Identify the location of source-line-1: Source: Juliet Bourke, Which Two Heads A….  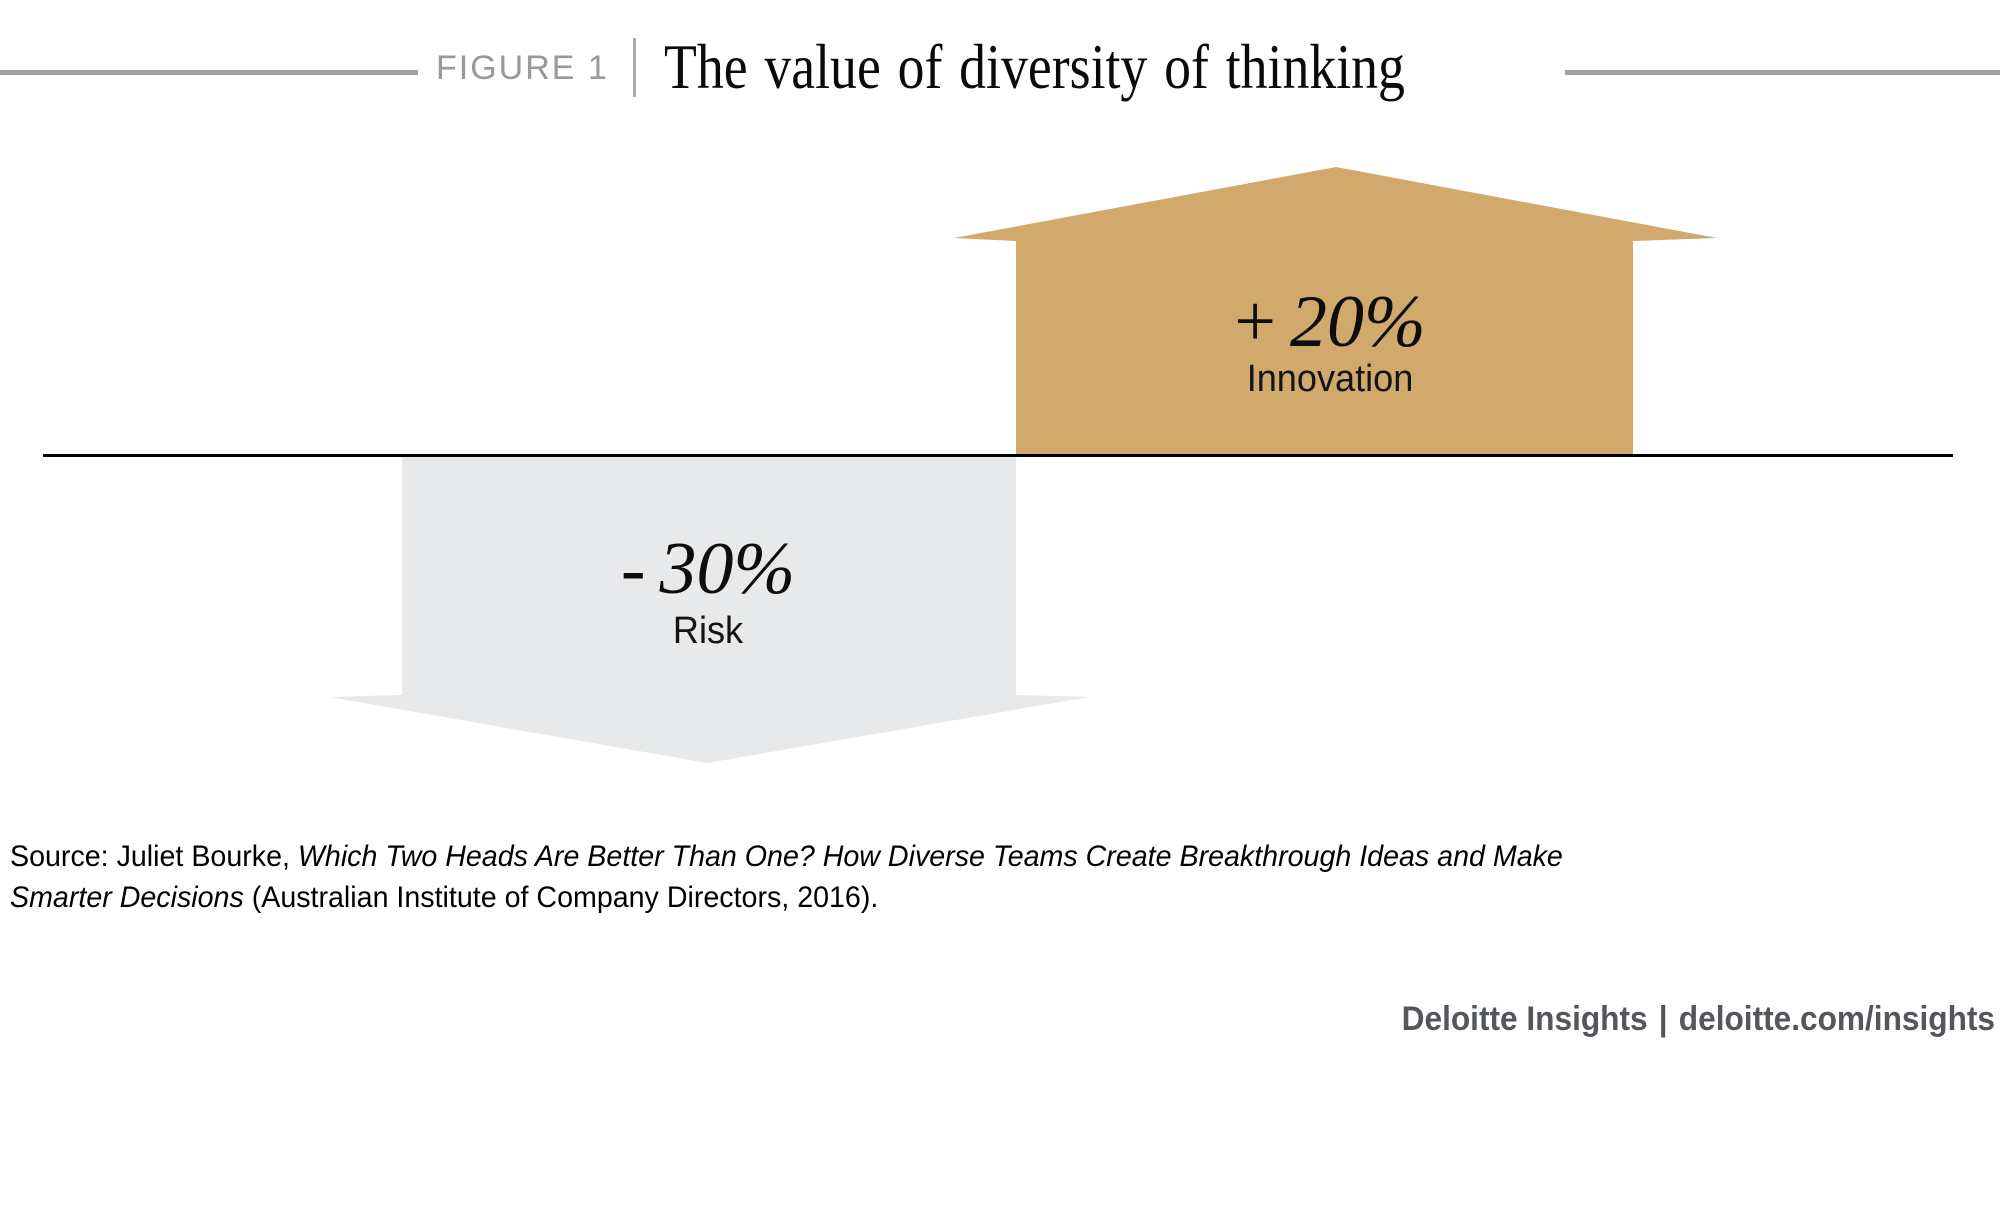
(786, 856).